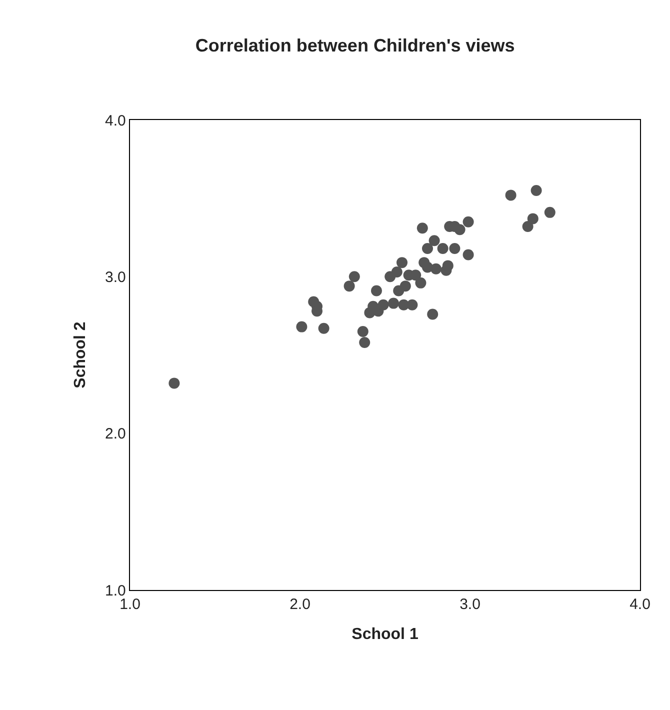 Image resolution: width=670 pixels, height=710 pixels. What do you see at coordinates (115, 277) in the screenshot?
I see `y-tick-label: 3.0` at bounding box center [115, 277].